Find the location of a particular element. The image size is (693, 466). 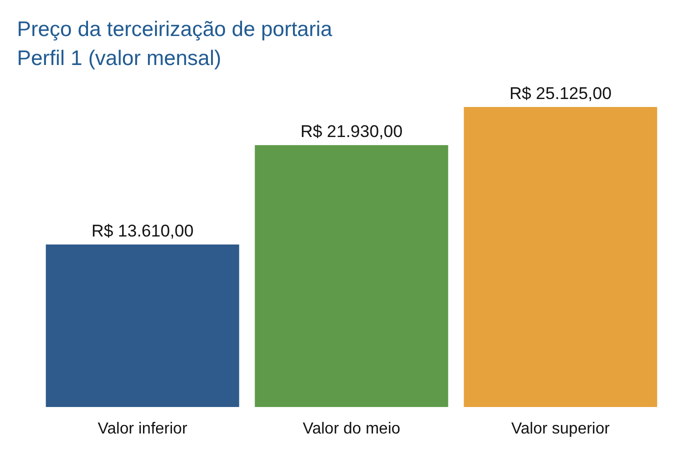

x-tick-label: Valor superior is located at coordinates (560, 429).